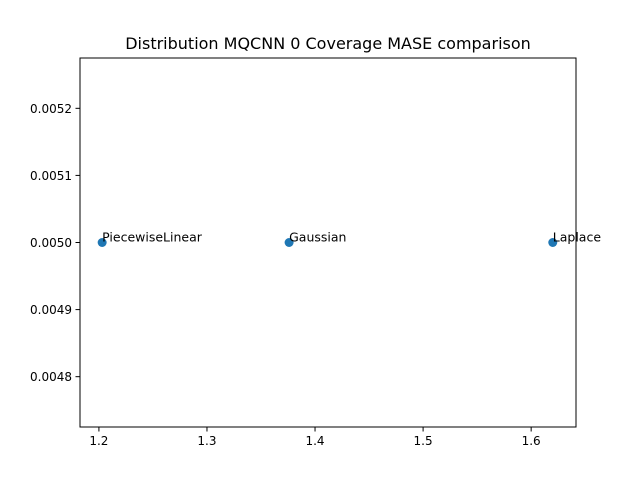  Describe the element at coordinates (51, 310) in the screenshot. I see `y-tick-label: 0.0049` at that location.